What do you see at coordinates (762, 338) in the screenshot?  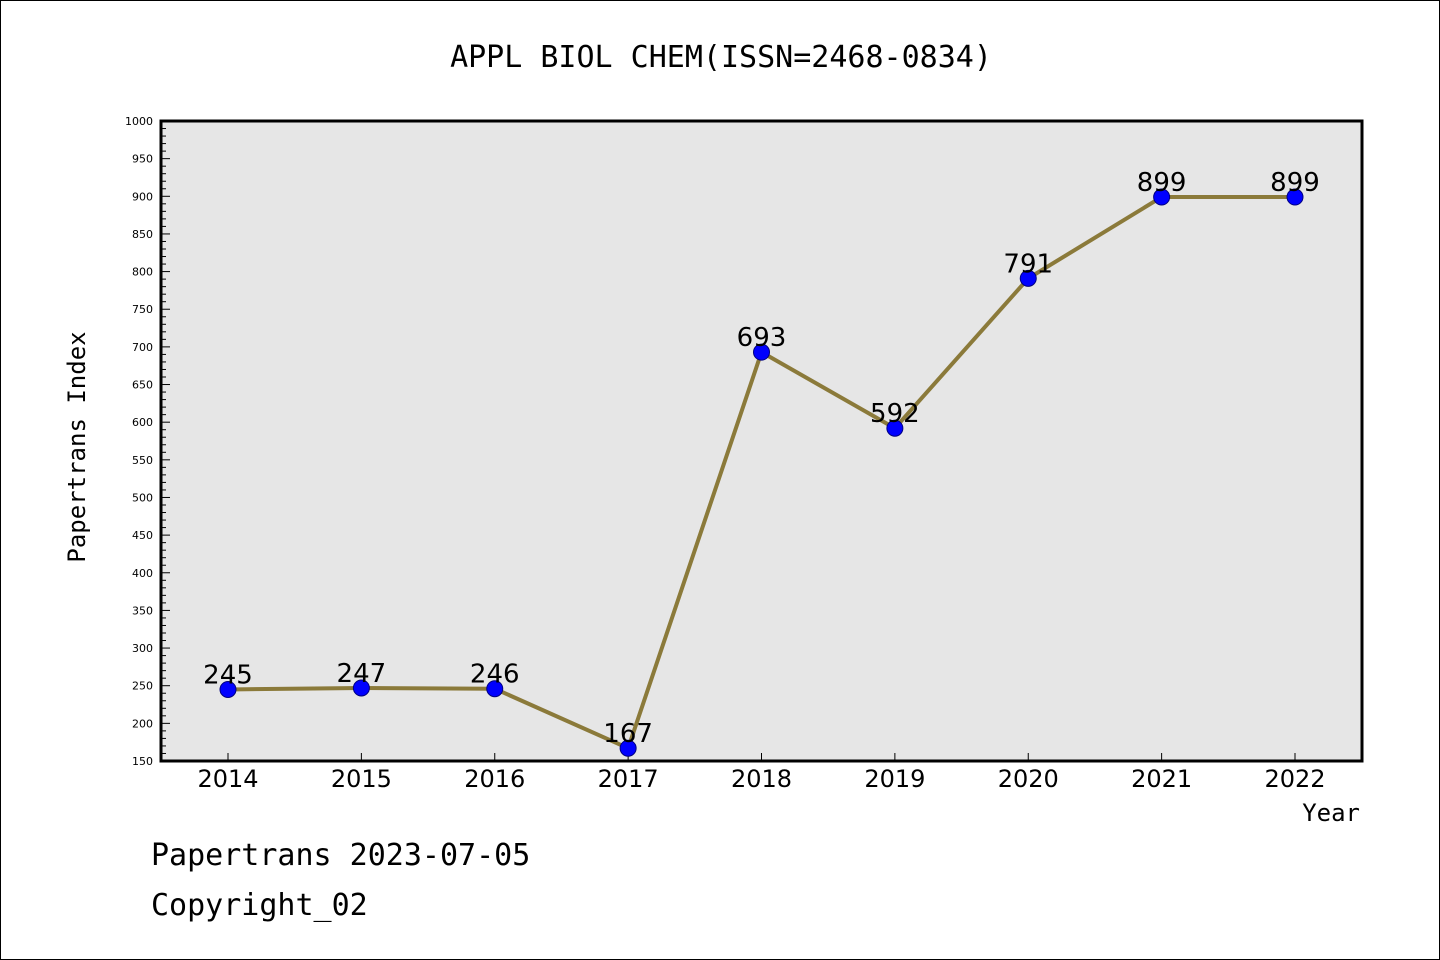 I see `data-label: 693` at bounding box center [762, 338].